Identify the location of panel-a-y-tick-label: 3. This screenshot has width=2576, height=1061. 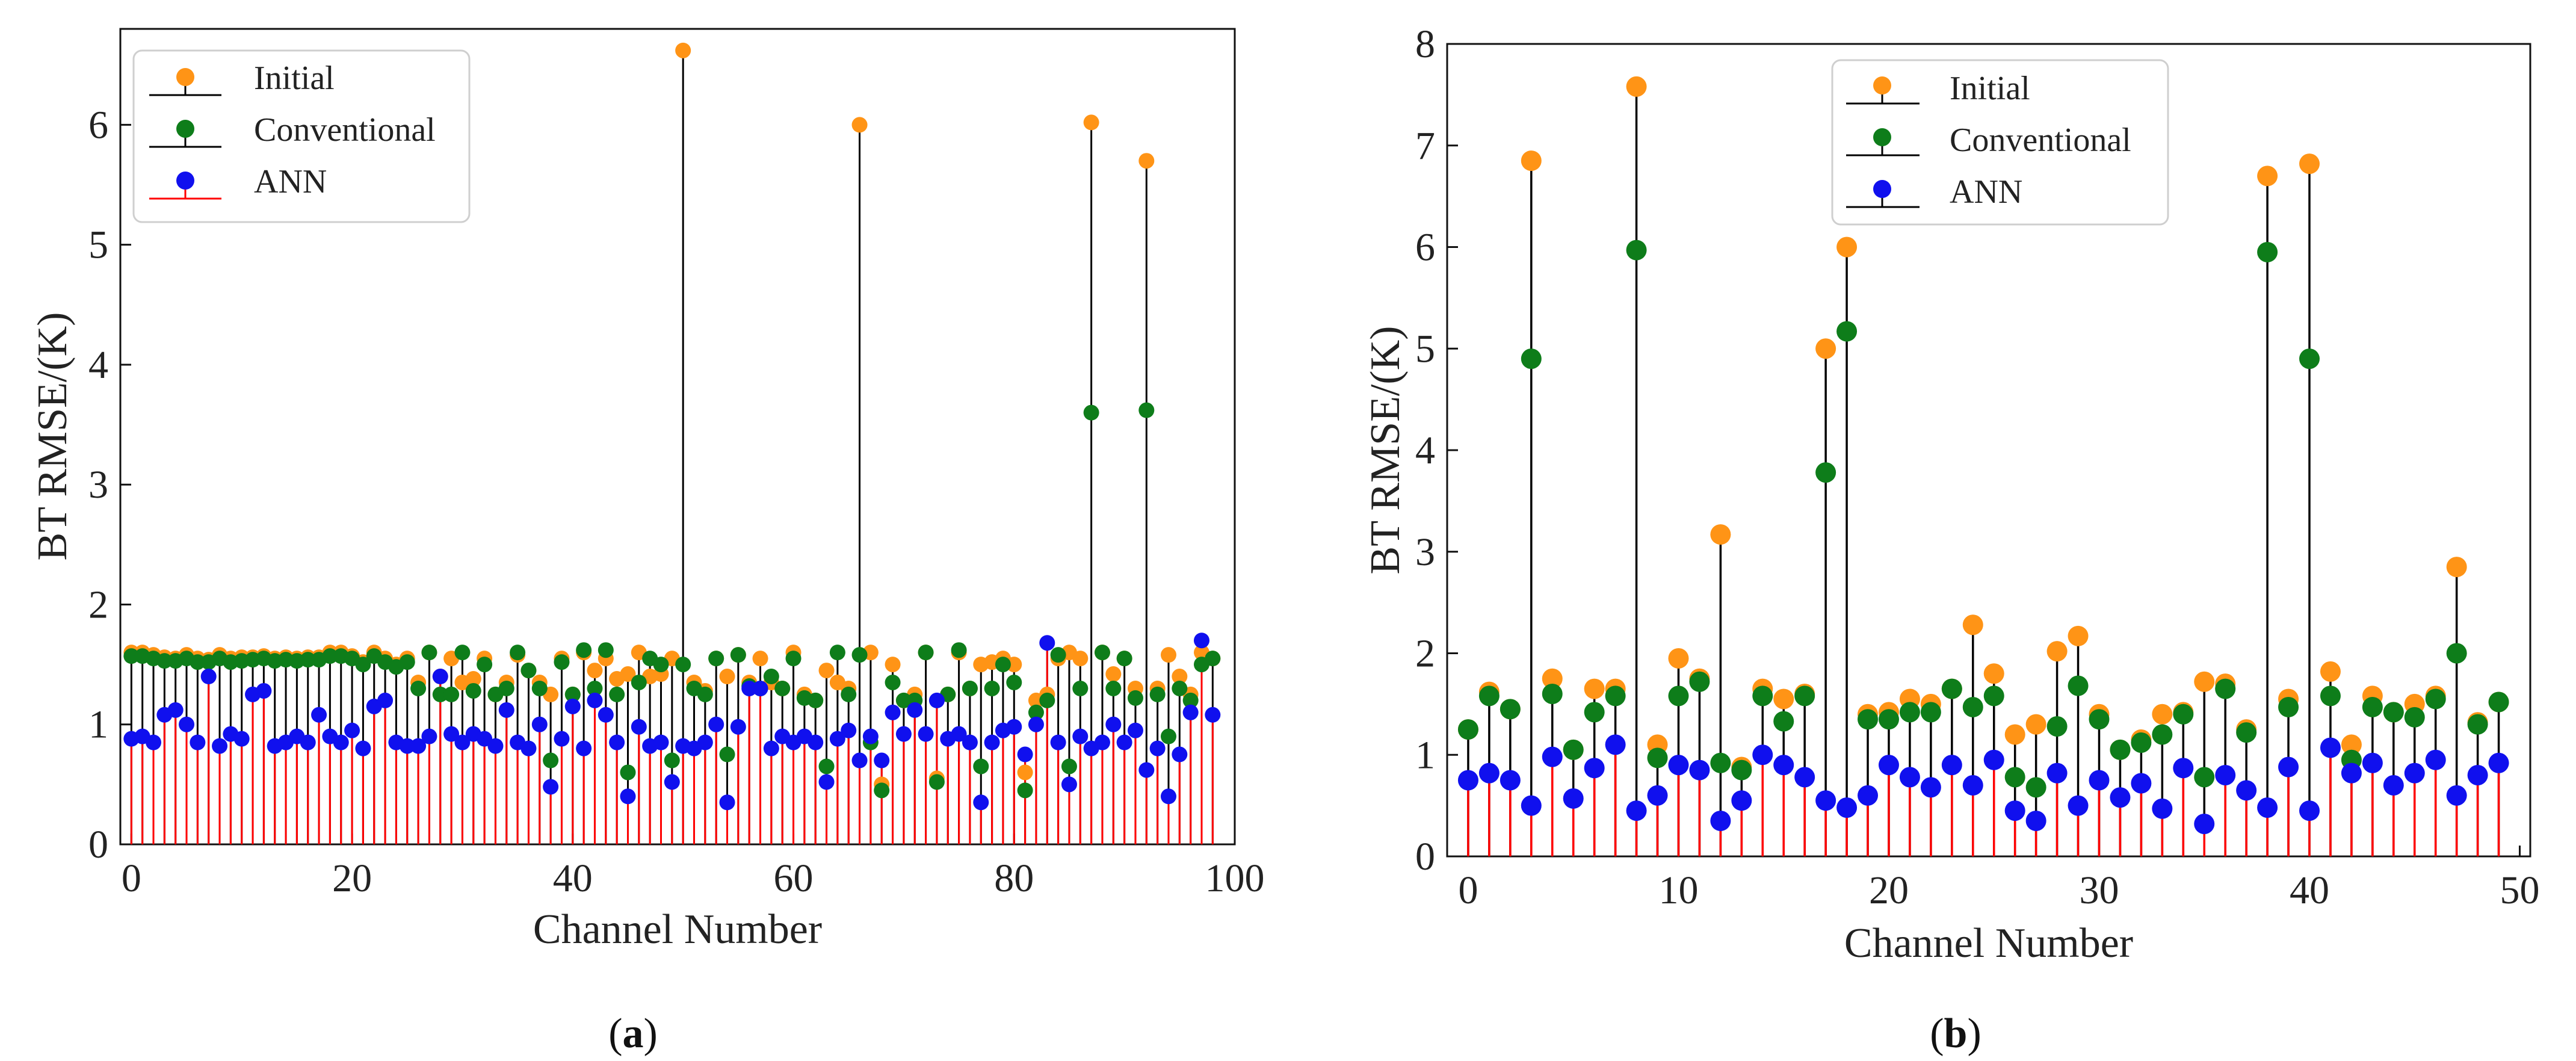
(98, 485).